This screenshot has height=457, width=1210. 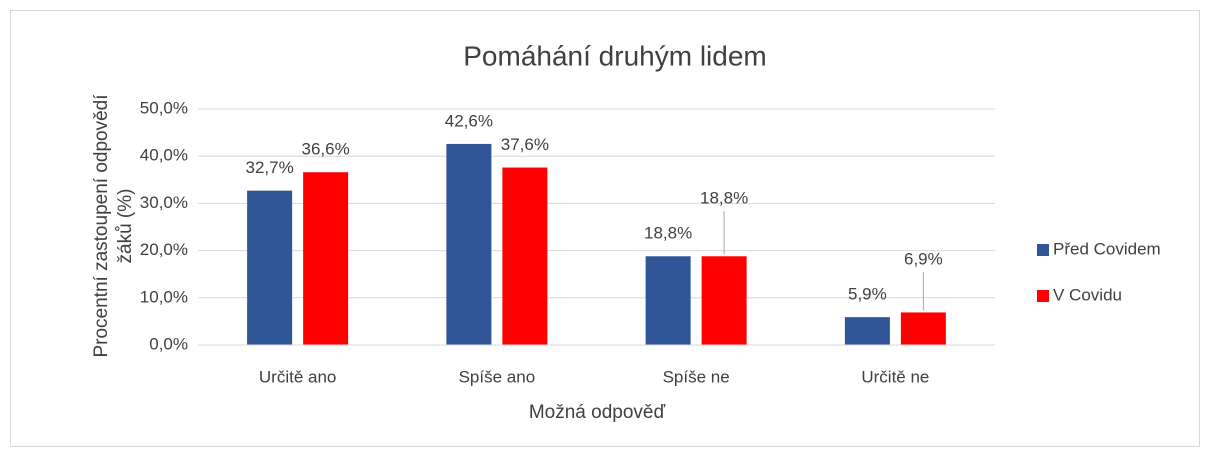 What do you see at coordinates (168, 343) in the screenshot?
I see `y-tick-label: 0,0%` at bounding box center [168, 343].